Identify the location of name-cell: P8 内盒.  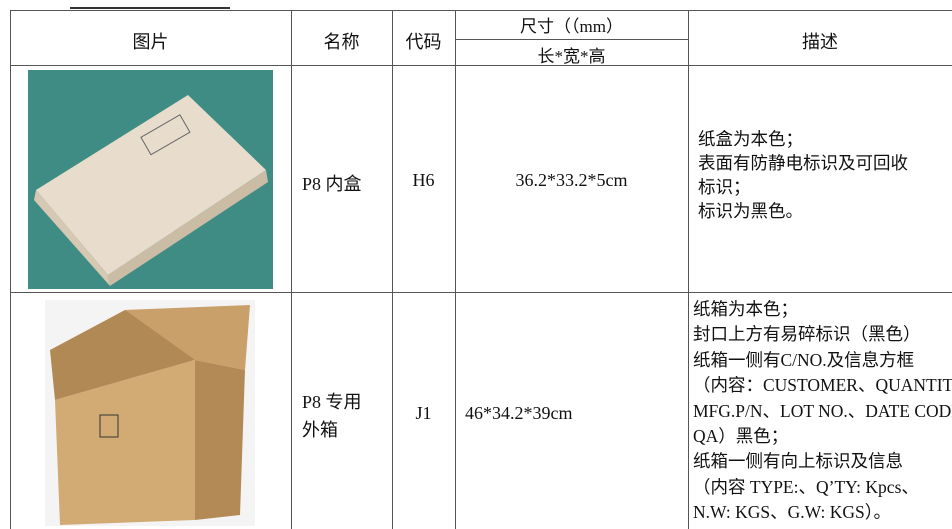
(332, 184).